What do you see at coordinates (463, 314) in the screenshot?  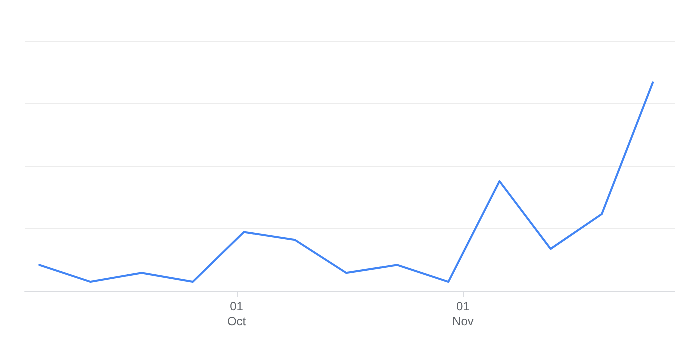 I see `x-tick-label: 01 Nov` at bounding box center [463, 314].